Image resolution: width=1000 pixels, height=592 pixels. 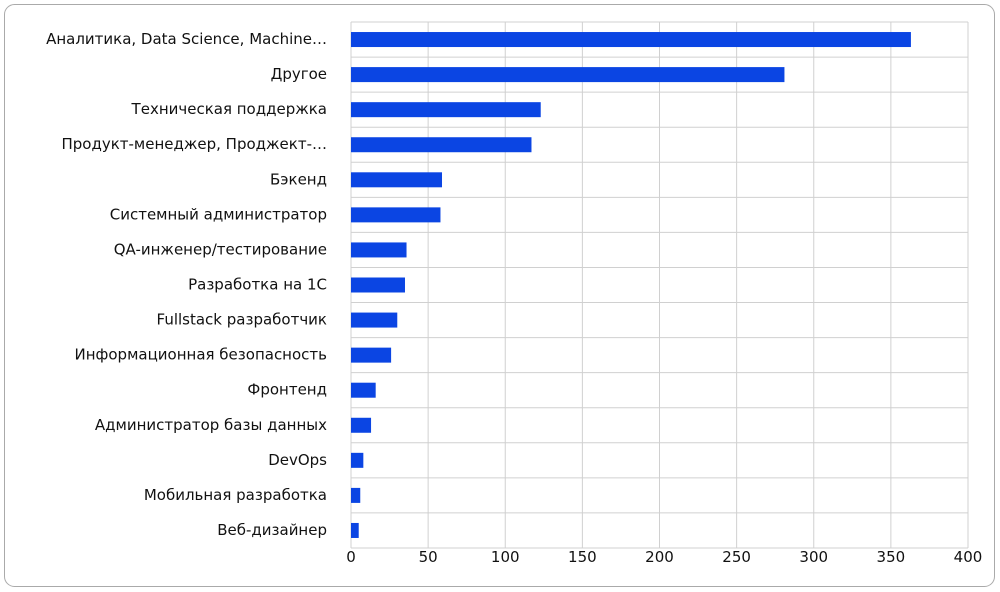 What do you see at coordinates (968, 557) in the screenshot?
I see `x-tick-label: 400` at bounding box center [968, 557].